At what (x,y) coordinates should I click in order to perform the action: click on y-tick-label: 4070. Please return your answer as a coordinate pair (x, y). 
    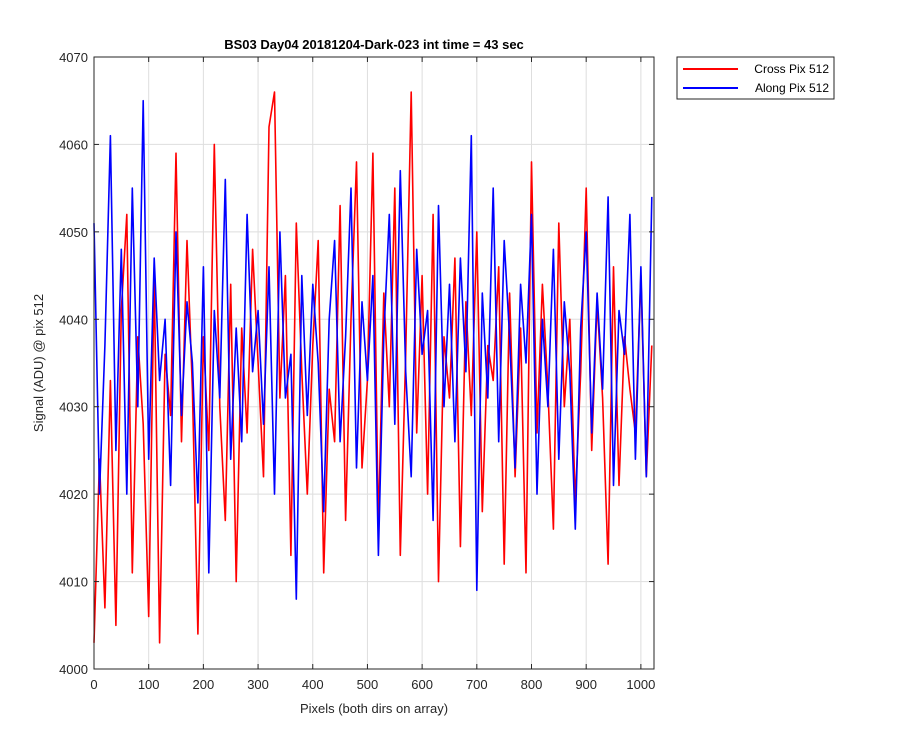
    Looking at the image, I should click on (73, 57).